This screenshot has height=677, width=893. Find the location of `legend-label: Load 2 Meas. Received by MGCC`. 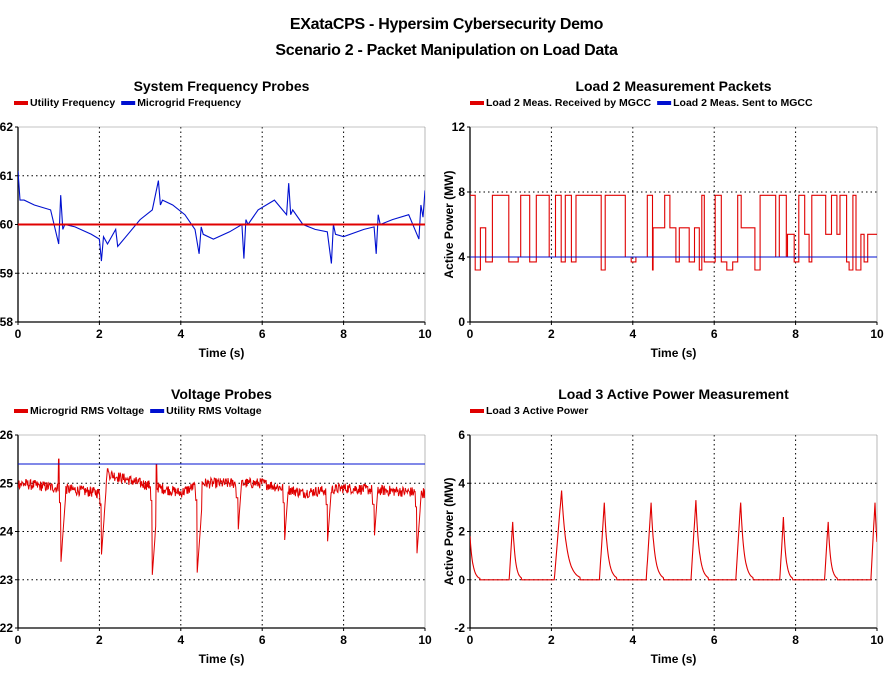

legend-label: Load 2 Meas. Received by MGCC is located at coordinates (569, 103).